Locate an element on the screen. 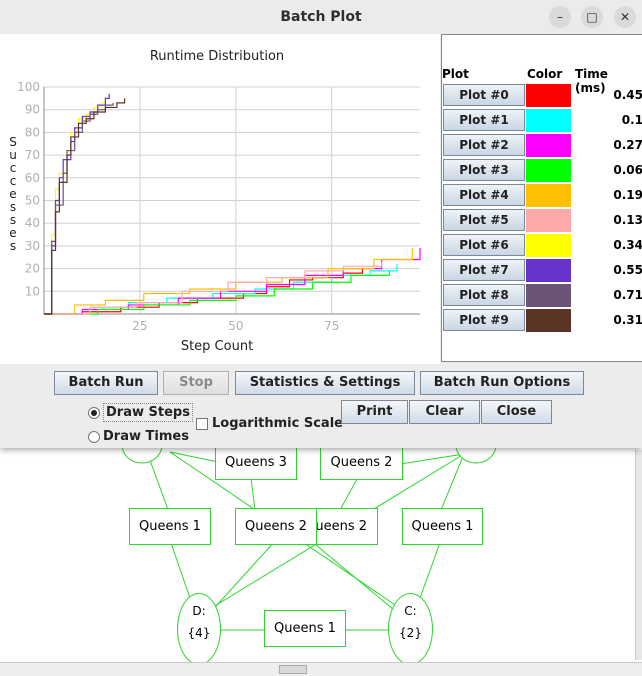  close-button: Close is located at coordinates (516, 412).